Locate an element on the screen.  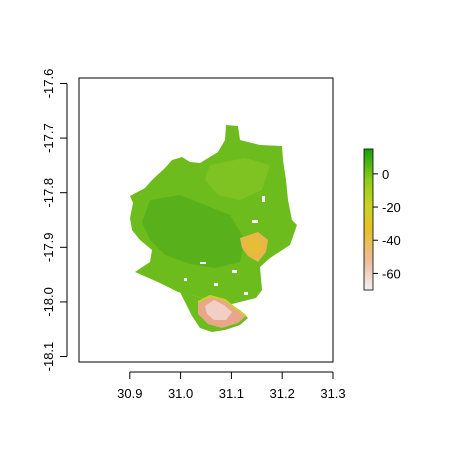
x-tick-label: 30.9 is located at coordinates (129, 393).